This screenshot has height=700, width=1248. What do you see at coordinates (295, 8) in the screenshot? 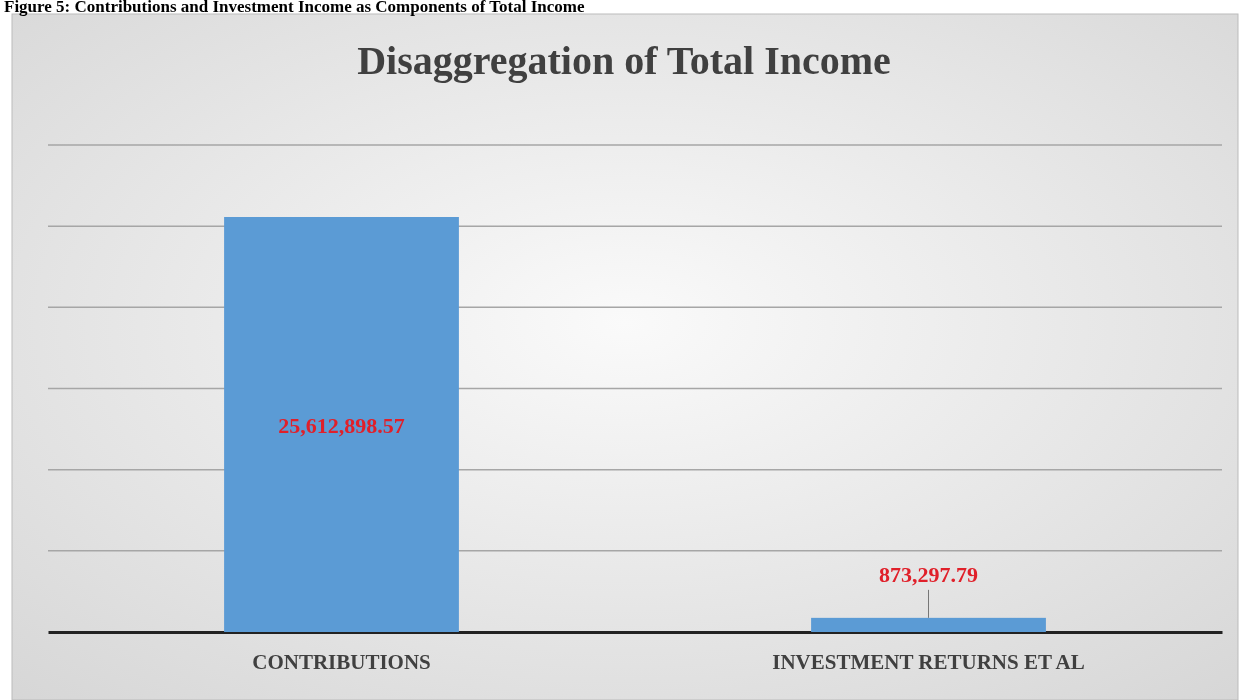
I see `caption: Figure 5: Contributions and Investment Income as Components of Total Income` at bounding box center [295, 8].